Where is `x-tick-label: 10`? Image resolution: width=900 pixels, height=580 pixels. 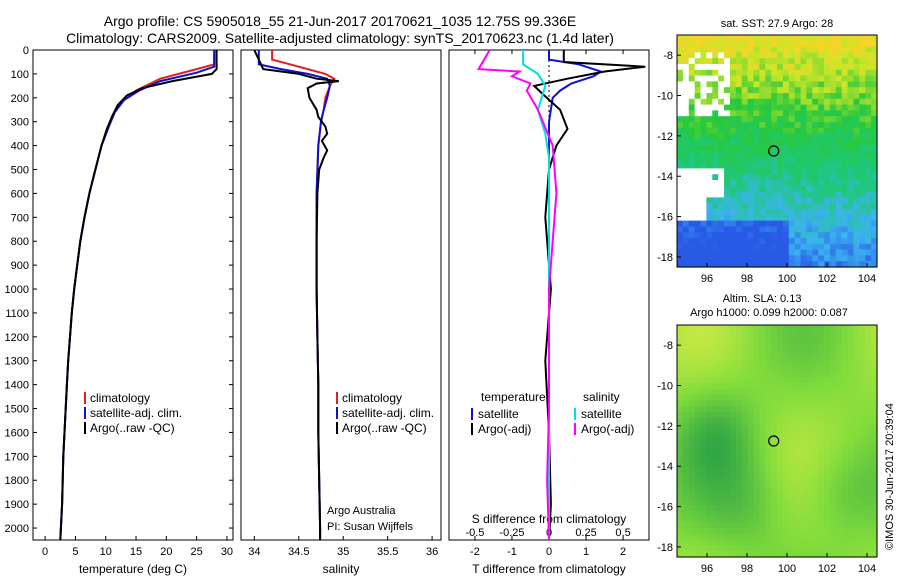 x-tick-label: 10 is located at coordinates (106, 552).